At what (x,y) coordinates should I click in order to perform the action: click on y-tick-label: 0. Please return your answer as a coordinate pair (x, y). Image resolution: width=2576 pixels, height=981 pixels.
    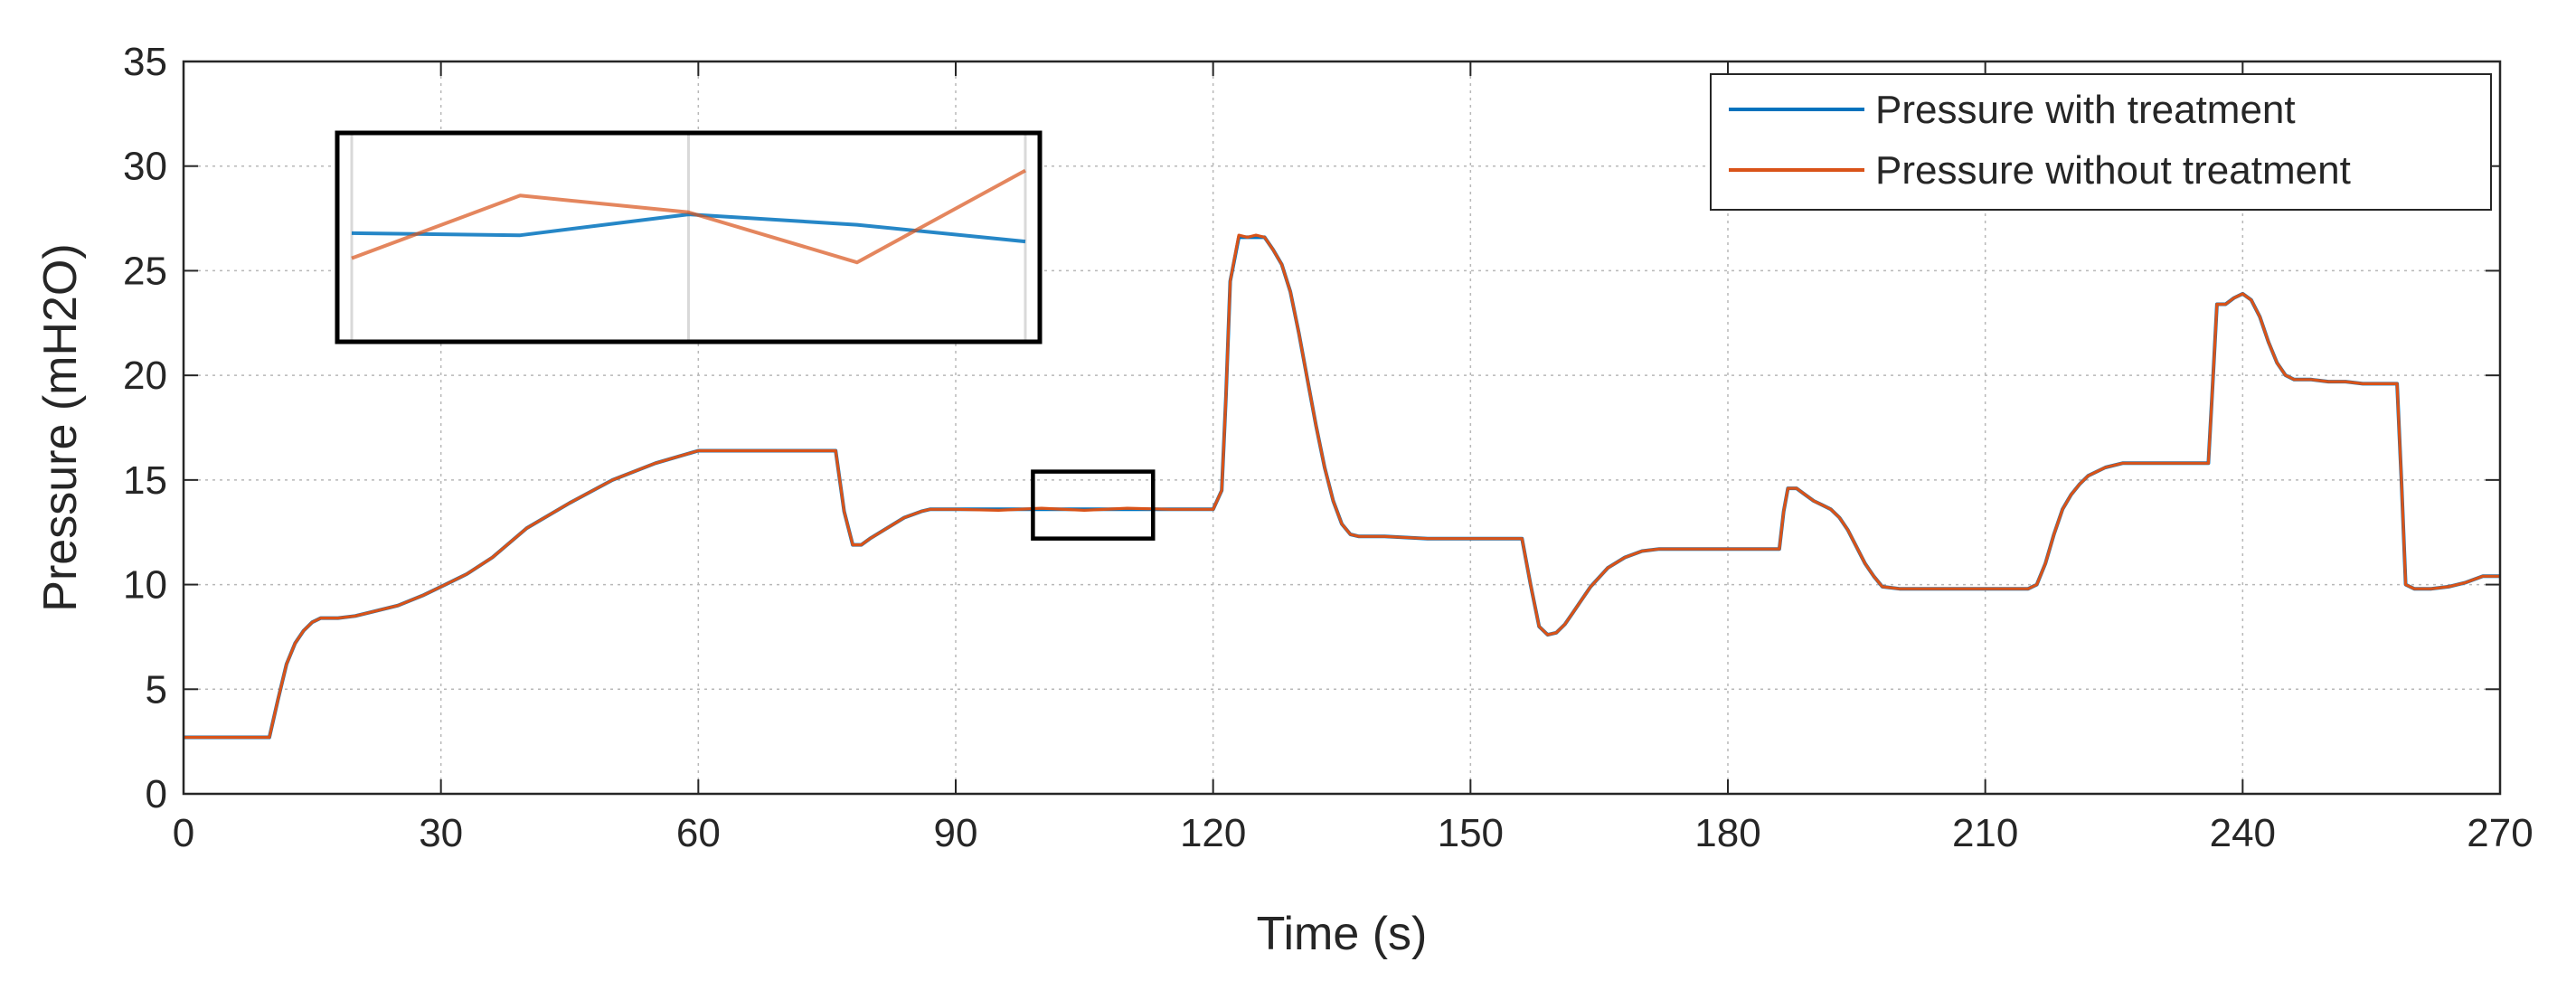
    Looking at the image, I should click on (156, 794).